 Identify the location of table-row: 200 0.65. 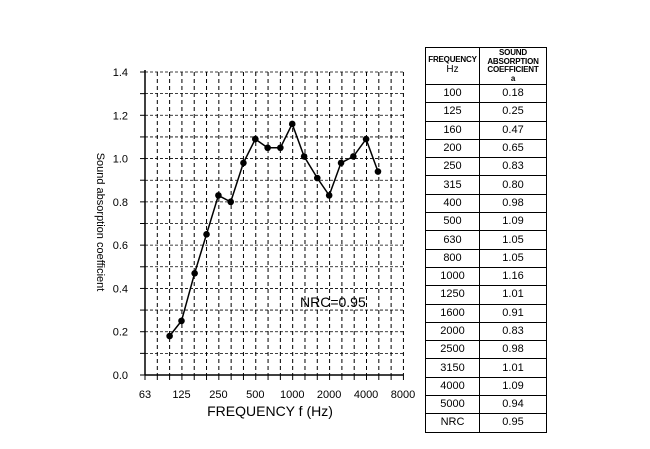
(486, 148).